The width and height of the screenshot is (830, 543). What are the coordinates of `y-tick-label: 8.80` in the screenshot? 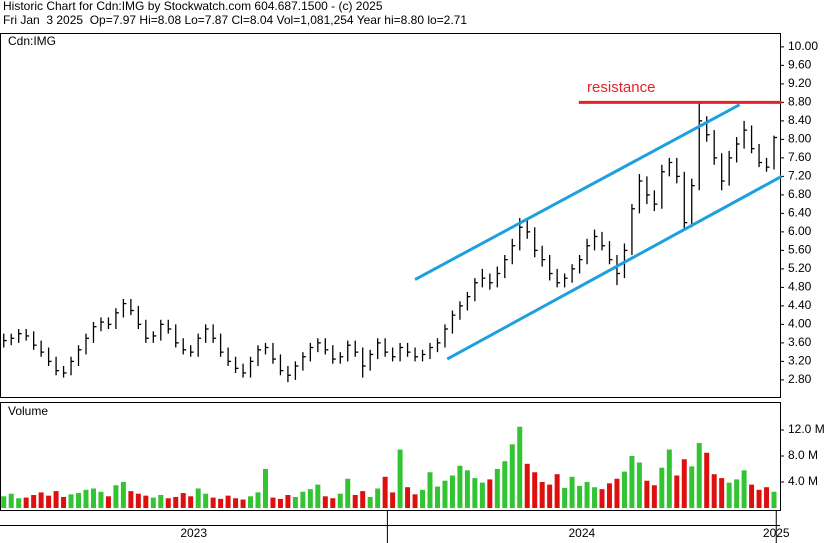 It's located at (800, 102).